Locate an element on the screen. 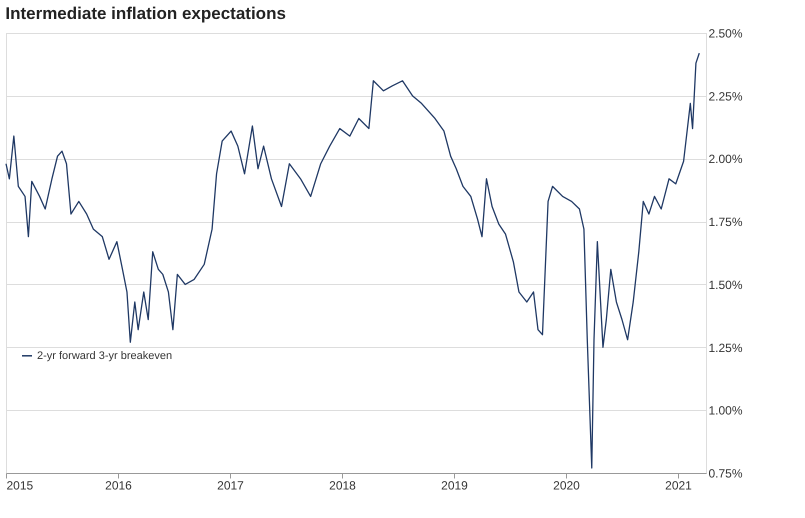 The width and height of the screenshot is (805, 518). x-tick-label: 2019 is located at coordinates (454, 485).